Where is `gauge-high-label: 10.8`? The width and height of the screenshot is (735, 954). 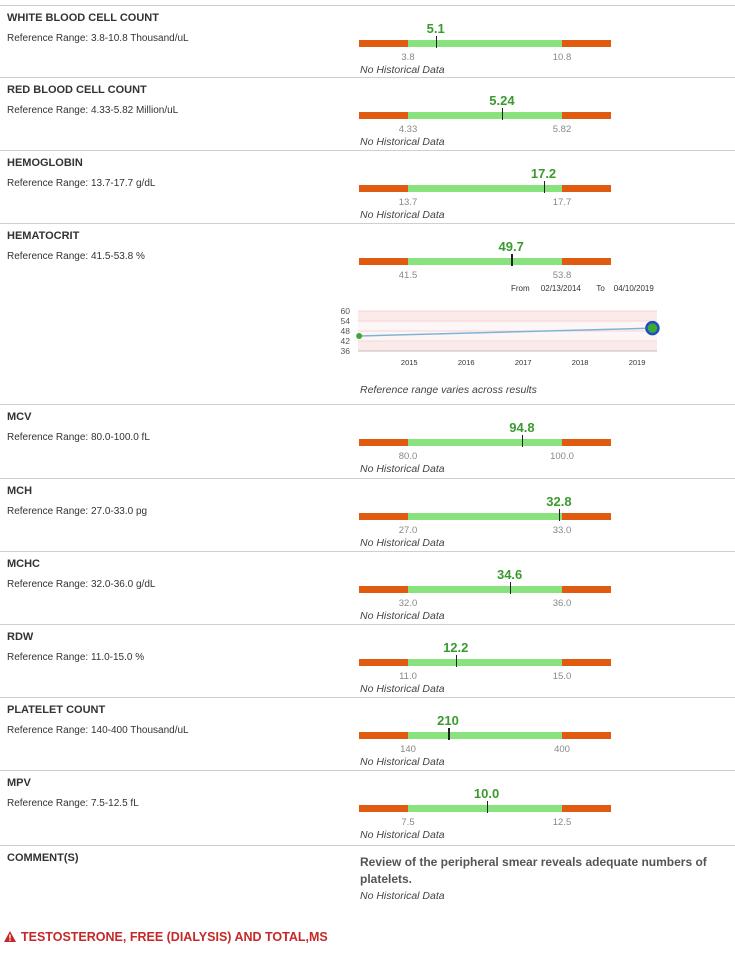
gauge-high-label: 10.8 is located at coordinates (562, 57).